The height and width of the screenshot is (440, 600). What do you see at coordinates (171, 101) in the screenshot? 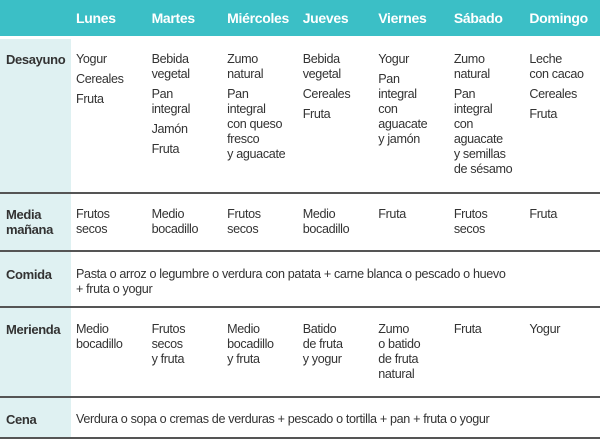
I see `food-item: Pan integral` at bounding box center [171, 101].